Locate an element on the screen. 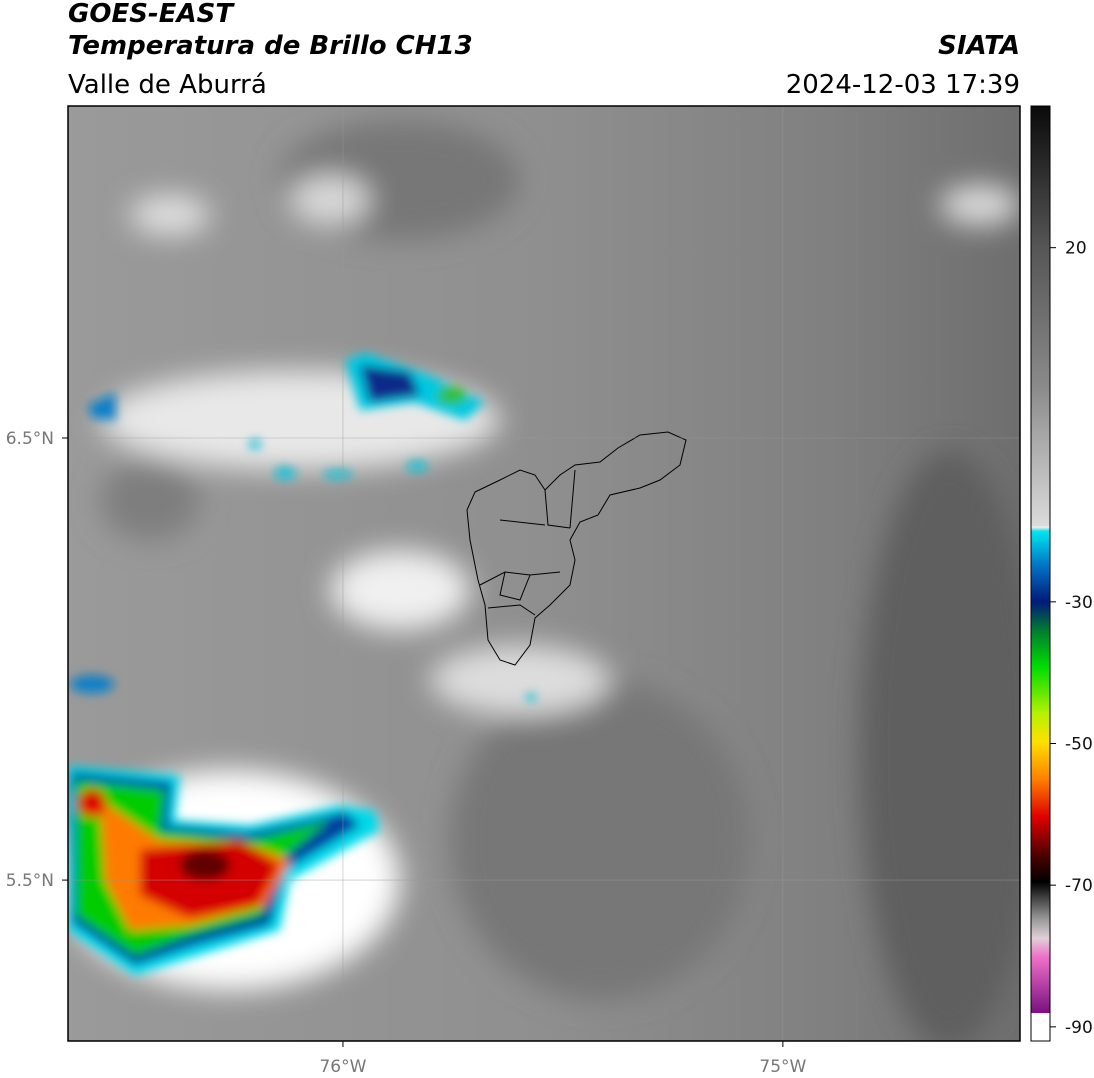 The height and width of the screenshot is (1078, 1094). colorbar-tick-label: -70 is located at coordinates (1079, 886).